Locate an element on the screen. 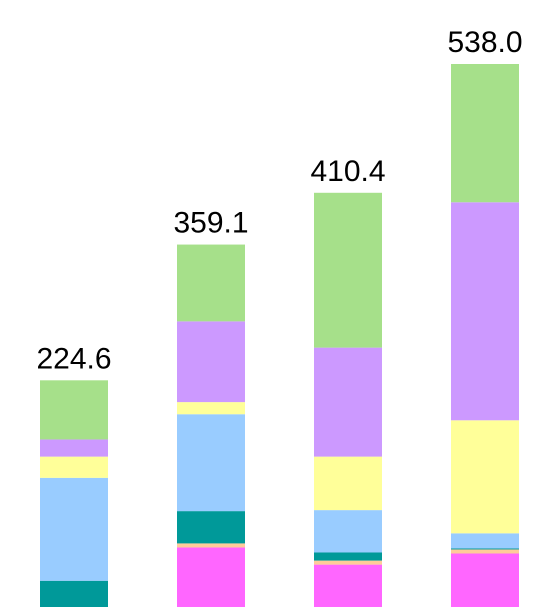 This screenshot has width=539, height=607. total-label: 359.1 is located at coordinates (210, 223).